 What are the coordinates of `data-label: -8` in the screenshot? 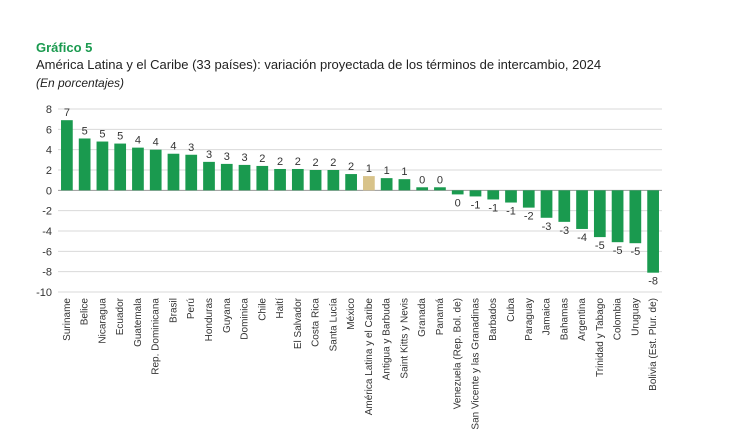 It's located at (653, 282).